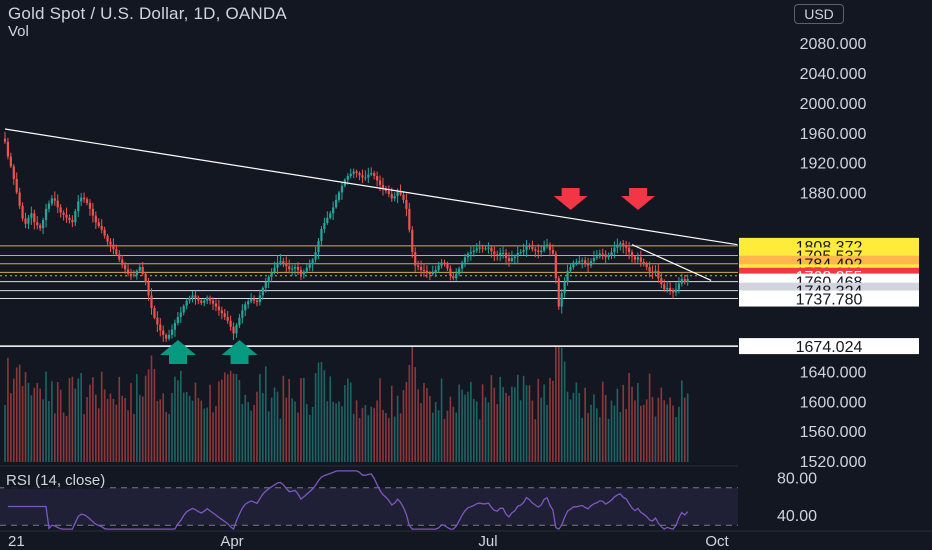  What do you see at coordinates (717, 541) in the screenshot?
I see `time-tick-label: Oct` at bounding box center [717, 541].